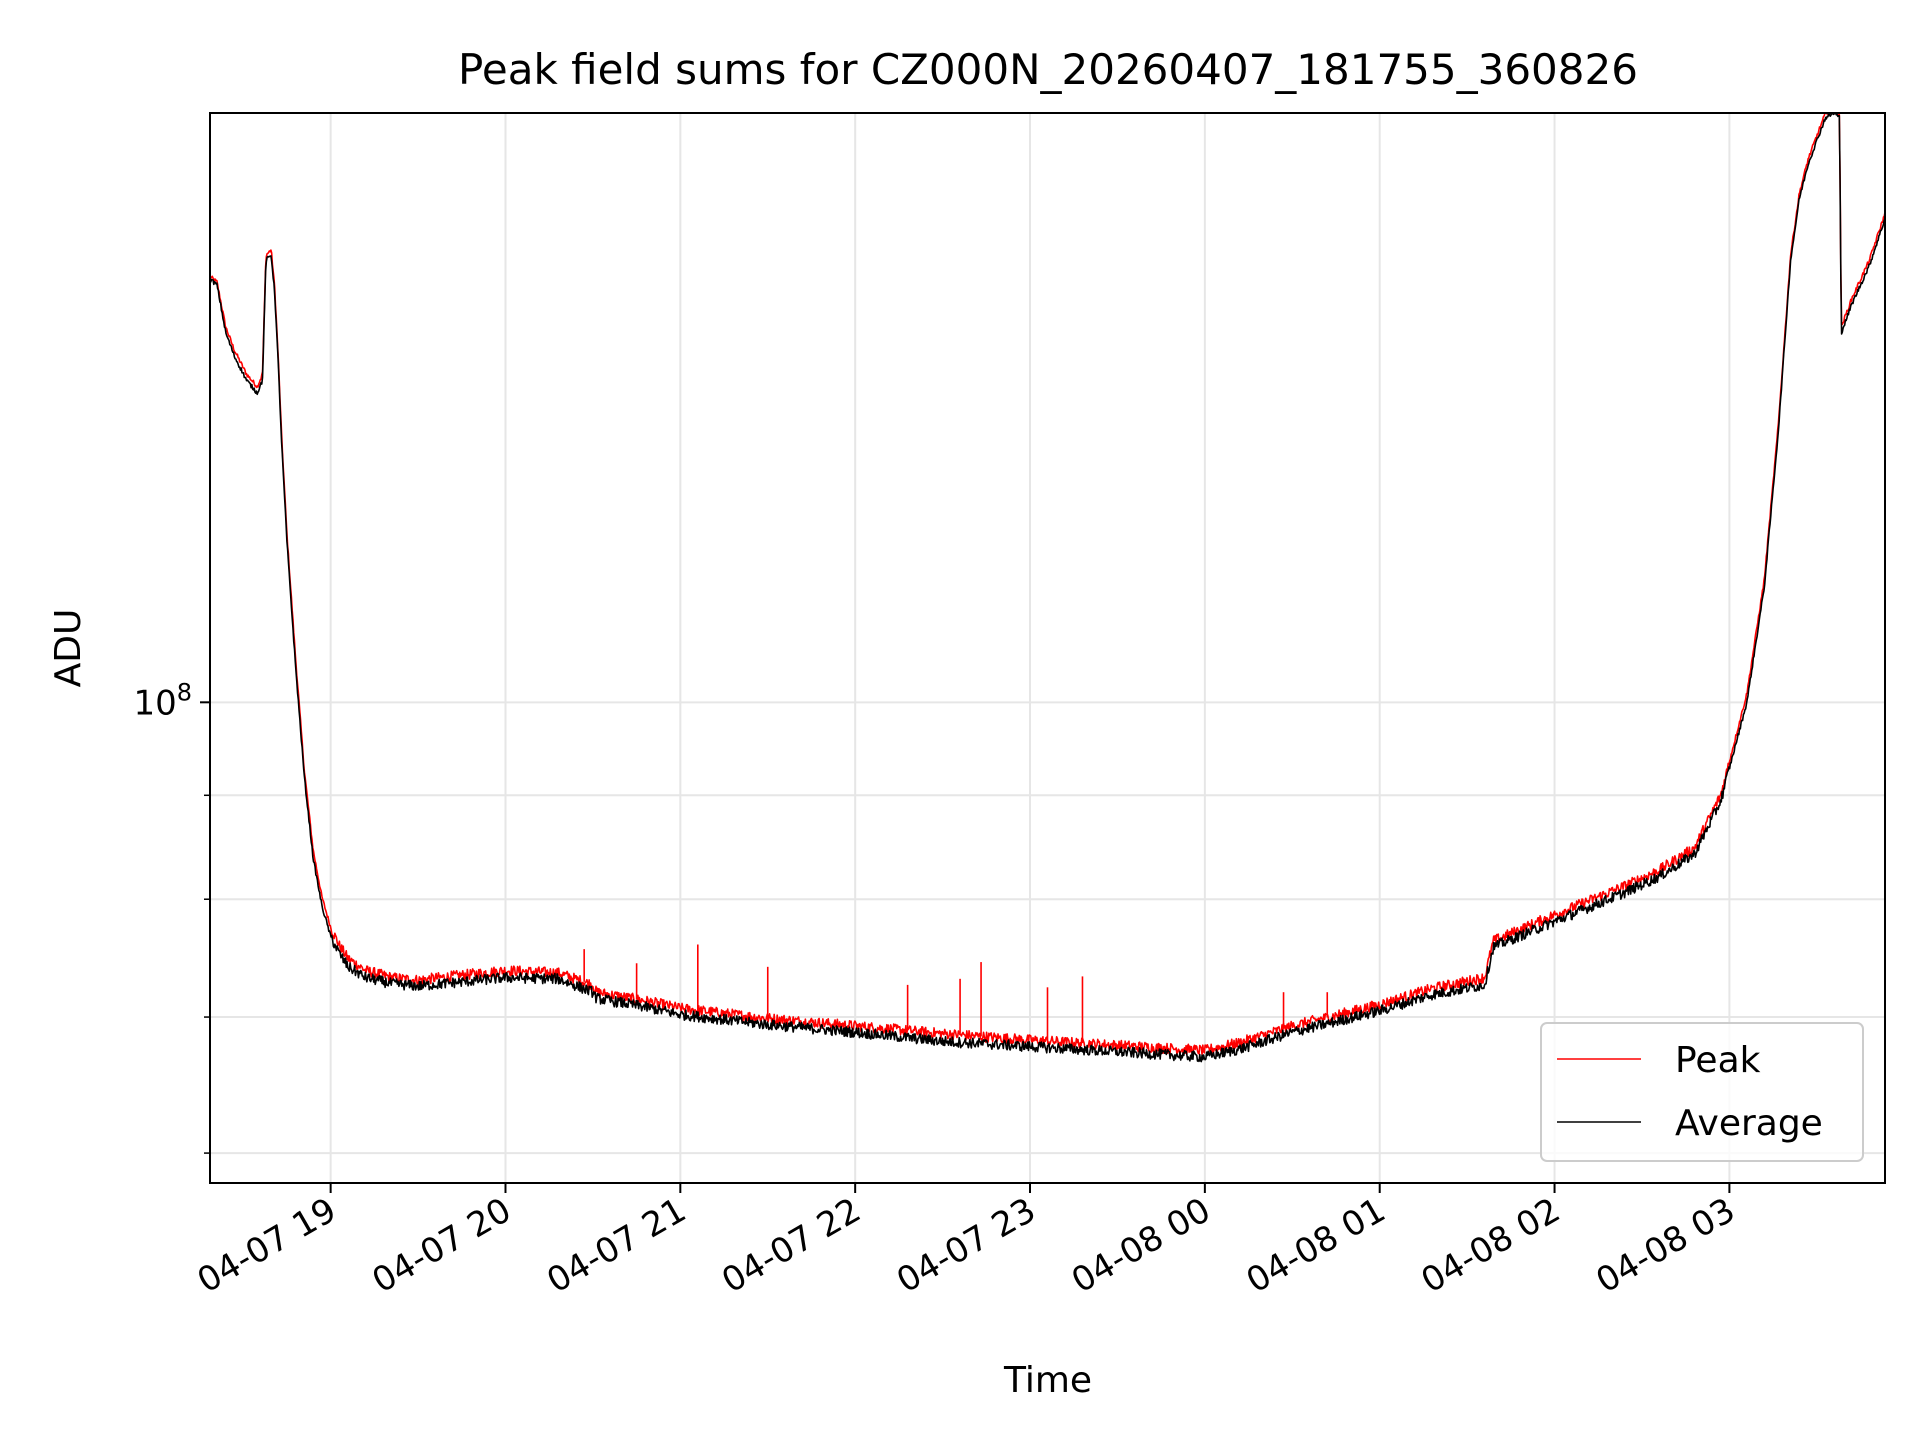  I want to click on y-tick-label: 108, so click(162, 700).